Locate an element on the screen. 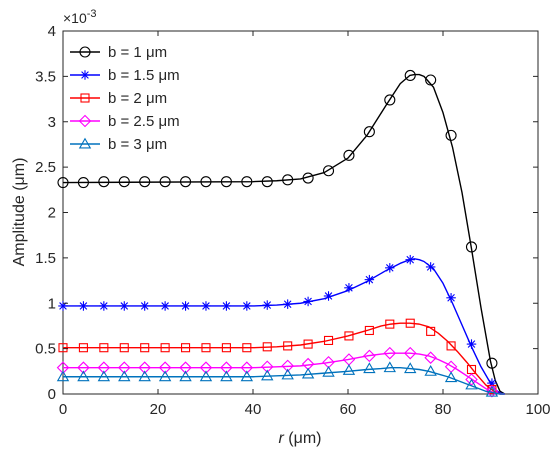 The width and height of the screenshot is (550, 455). legend-label: b = 2.5 μm is located at coordinates (144, 121).